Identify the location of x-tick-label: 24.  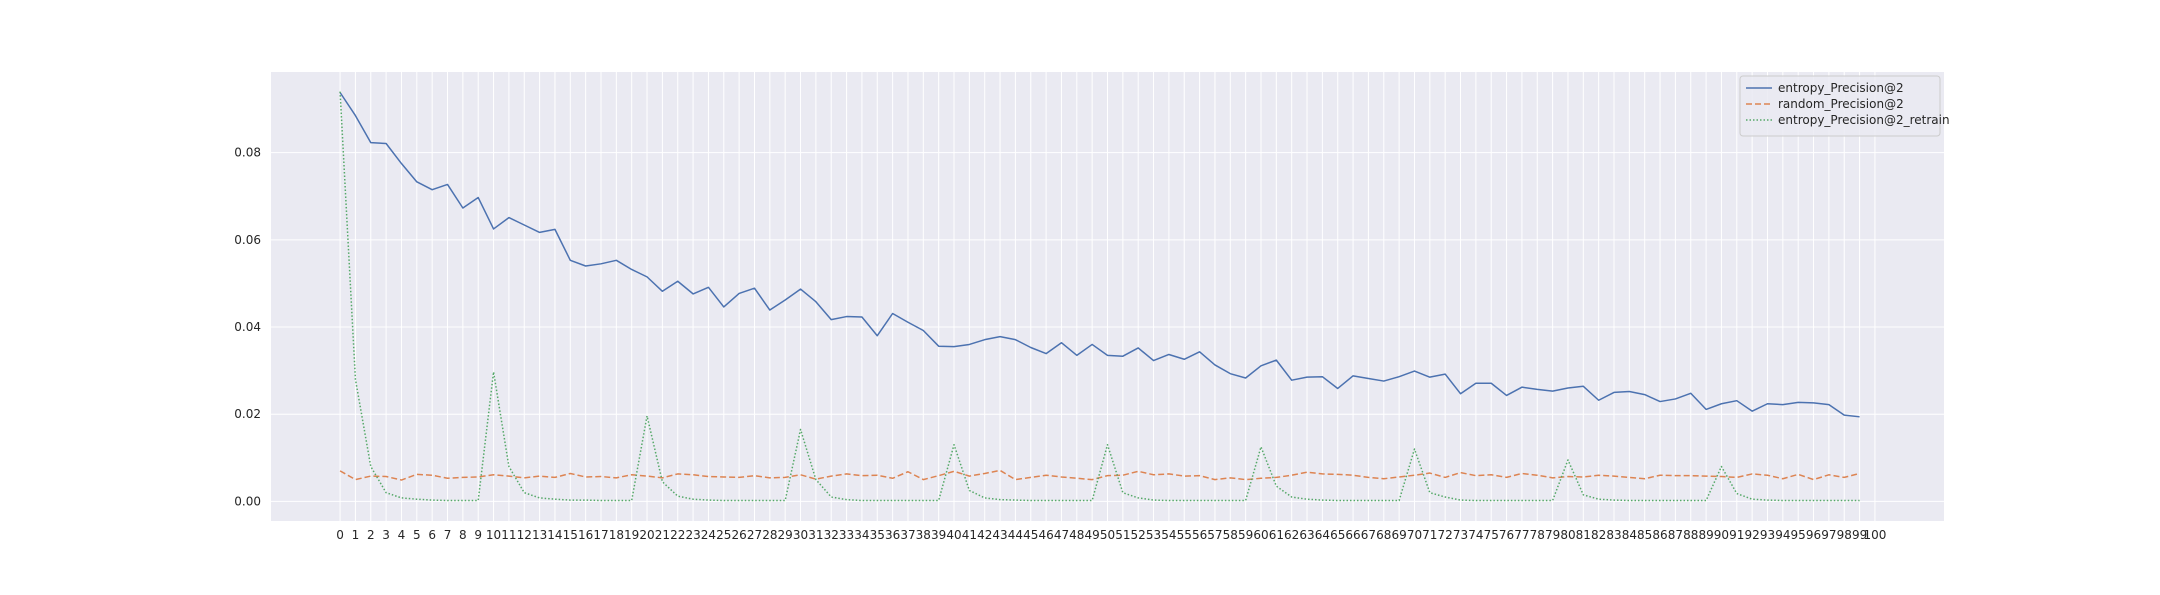
(708, 535).